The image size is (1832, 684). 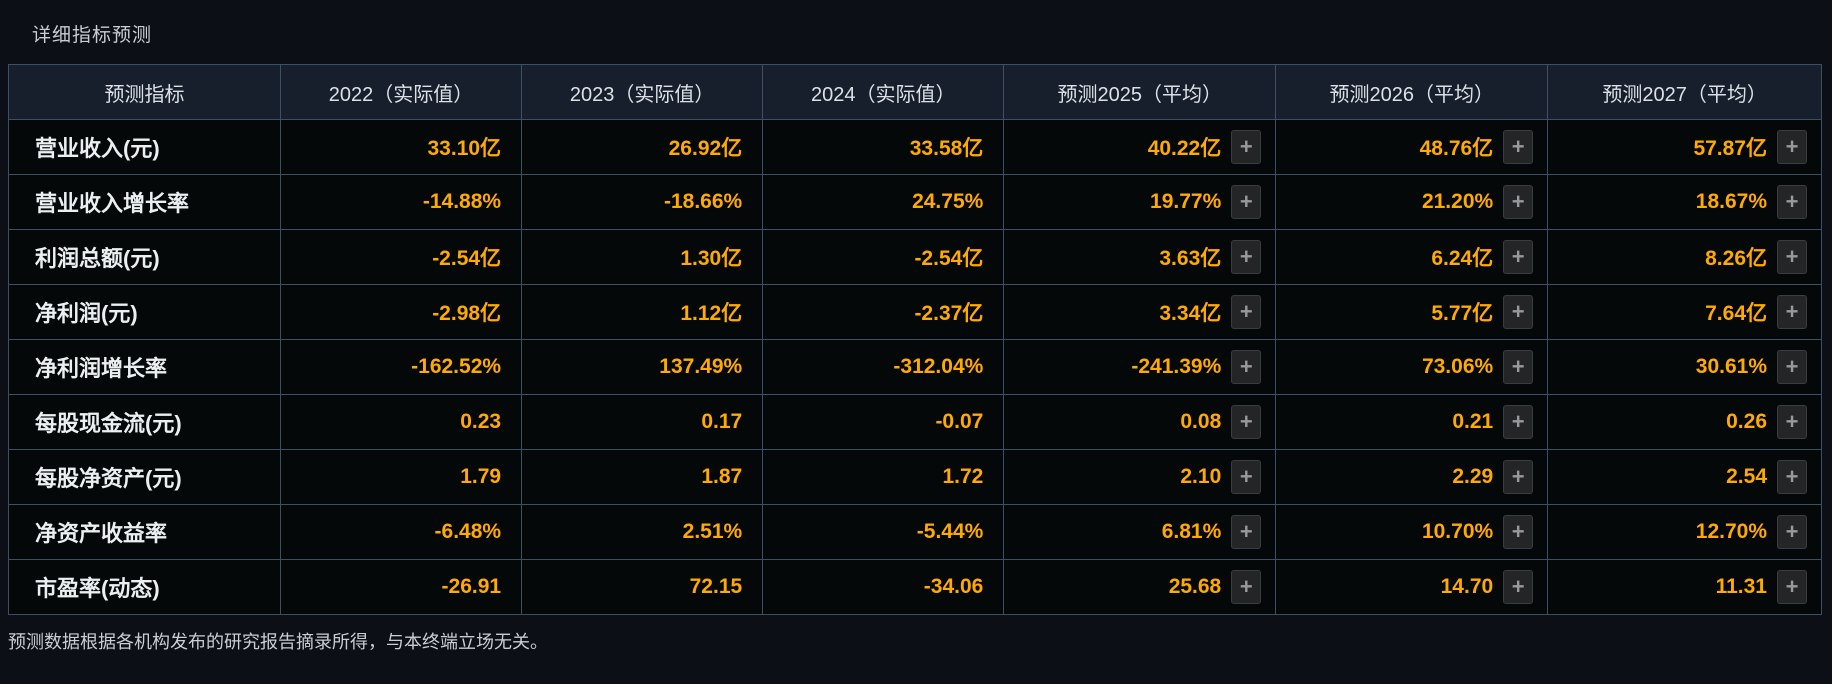 What do you see at coordinates (1684, 367) in the screenshot?
I see `forecast-value-cell: 30.61% +` at bounding box center [1684, 367].